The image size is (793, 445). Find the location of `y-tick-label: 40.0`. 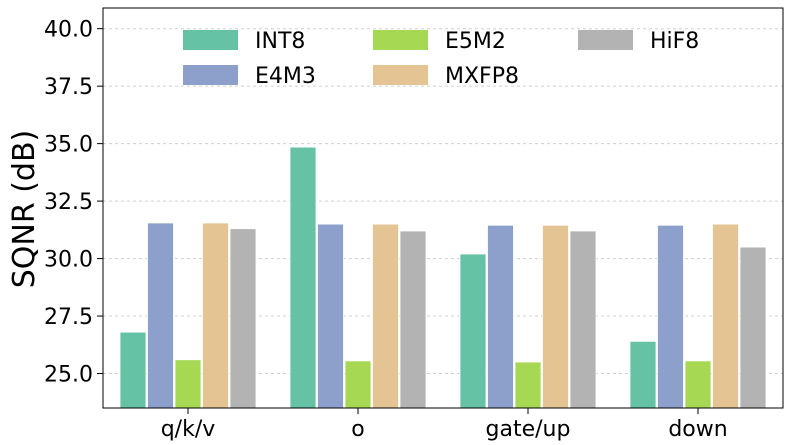

y-tick-label: 40.0 is located at coordinates (68, 30).